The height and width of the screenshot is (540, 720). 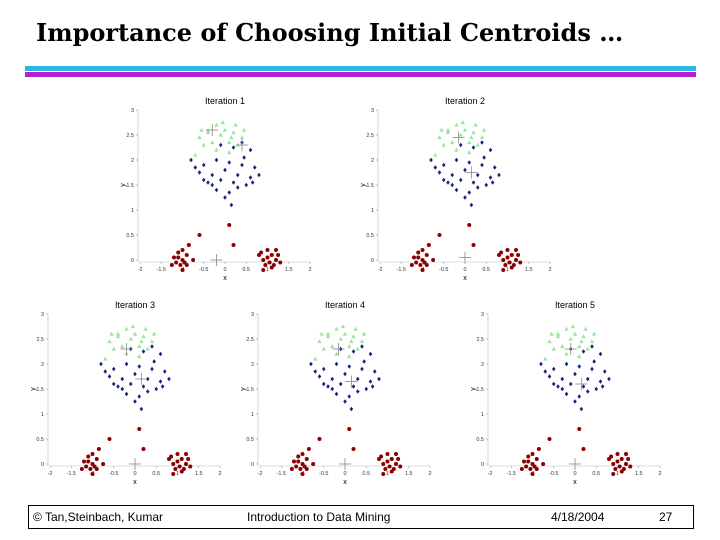 I want to click on y-tick-label: 0.5, so click(x=40, y=440).